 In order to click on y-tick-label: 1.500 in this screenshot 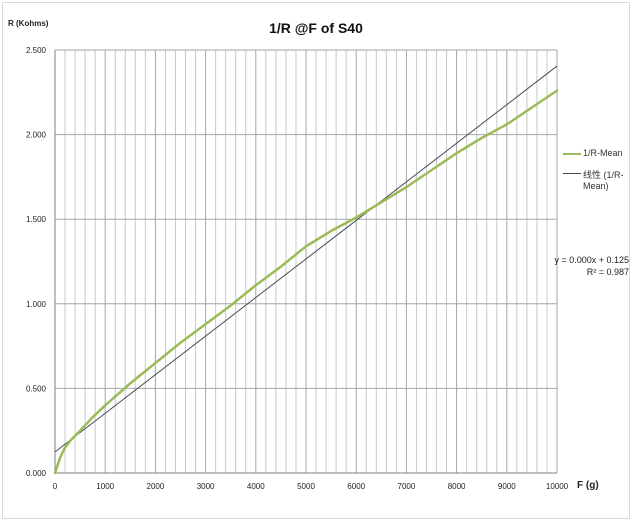, I will do `click(36, 219)`.